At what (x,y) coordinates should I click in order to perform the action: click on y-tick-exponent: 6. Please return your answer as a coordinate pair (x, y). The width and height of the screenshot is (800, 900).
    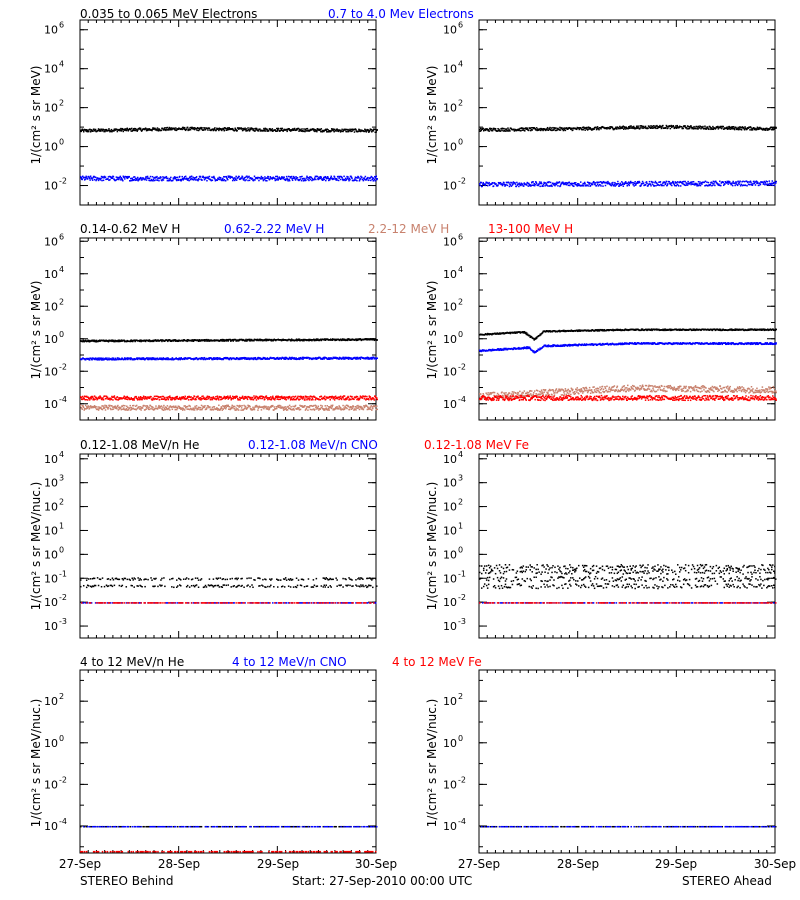
    Looking at the image, I should click on (61, 236).